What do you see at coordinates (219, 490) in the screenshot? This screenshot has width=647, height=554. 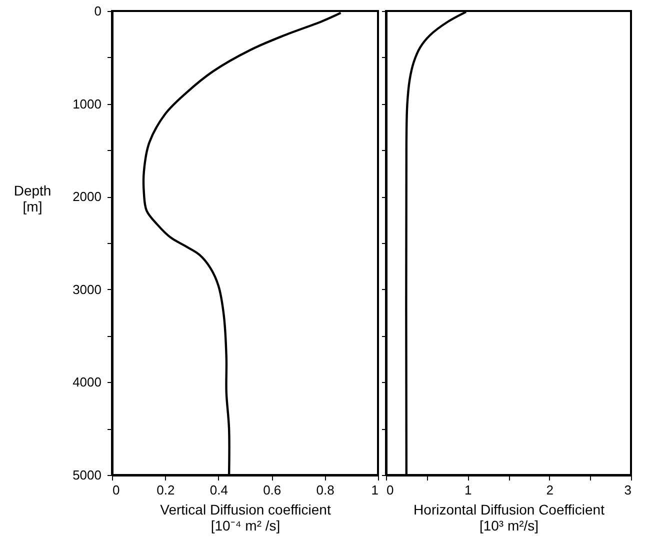 I see `x-tick-label: 0.4` at bounding box center [219, 490].